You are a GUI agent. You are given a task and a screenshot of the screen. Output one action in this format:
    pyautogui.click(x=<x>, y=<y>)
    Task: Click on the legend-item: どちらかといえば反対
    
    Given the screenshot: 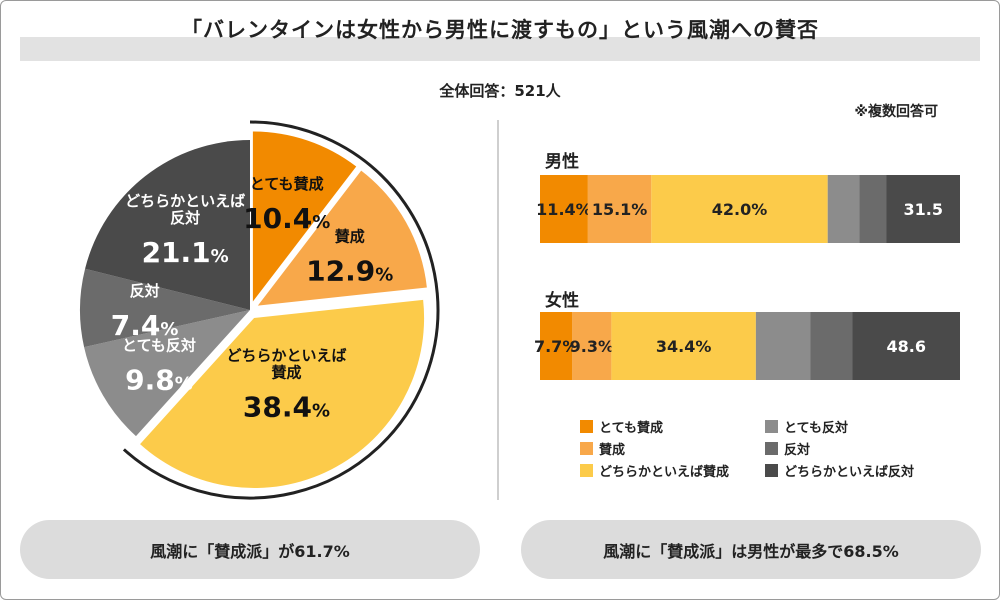 What is the action you would take?
    pyautogui.click(x=839, y=470)
    